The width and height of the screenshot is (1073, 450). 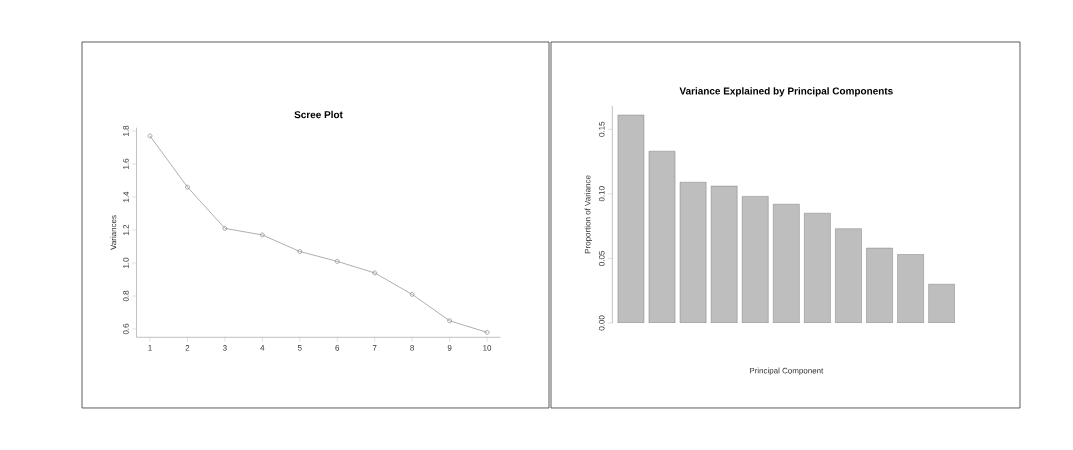 What do you see at coordinates (318, 114) in the screenshot?
I see `chart-title: Scree Plot` at bounding box center [318, 114].